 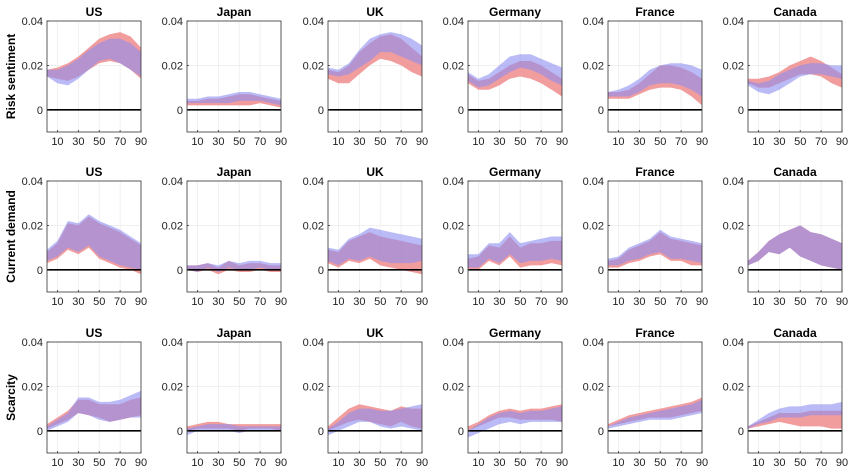 What do you see at coordinates (11, 76) in the screenshot?
I see `row-label: Risk sentiment` at bounding box center [11, 76].